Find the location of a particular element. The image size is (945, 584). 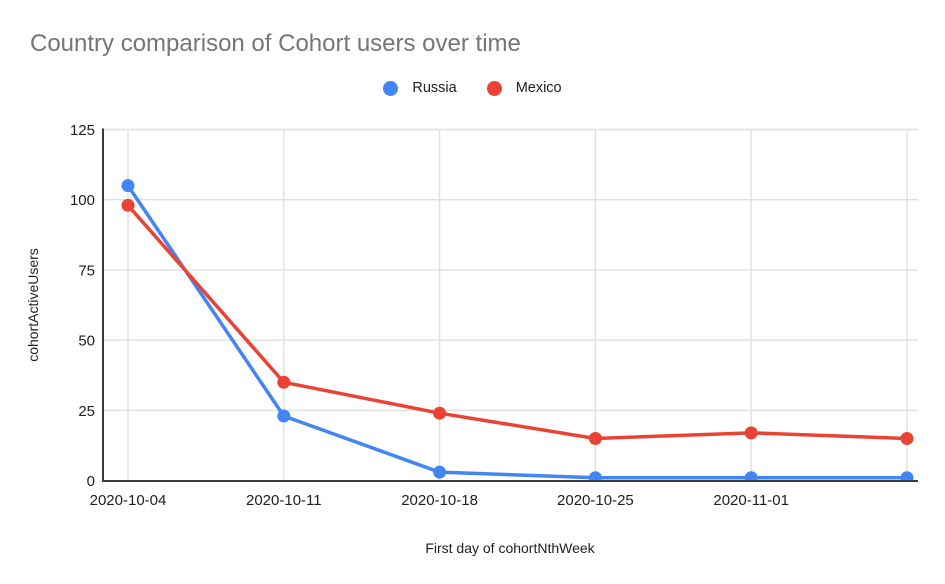

x-tick-label: 2020-10-25 is located at coordinates (595, 500).